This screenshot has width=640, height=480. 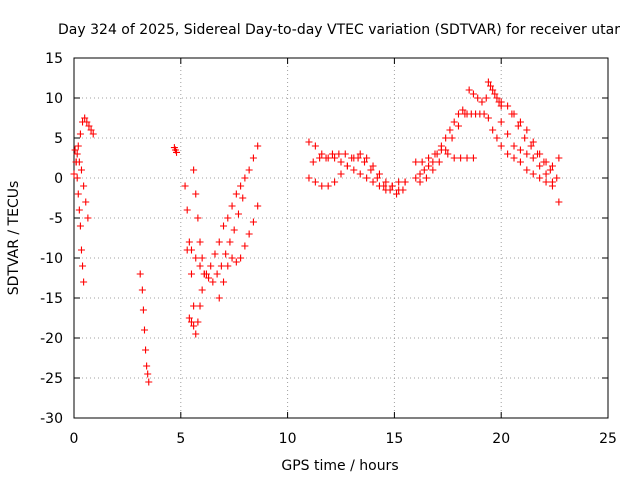 What do you see at coordinates (394, 439) in the screenshot?
I see `x-tick-label: 15` at bounding box center [394, 439].